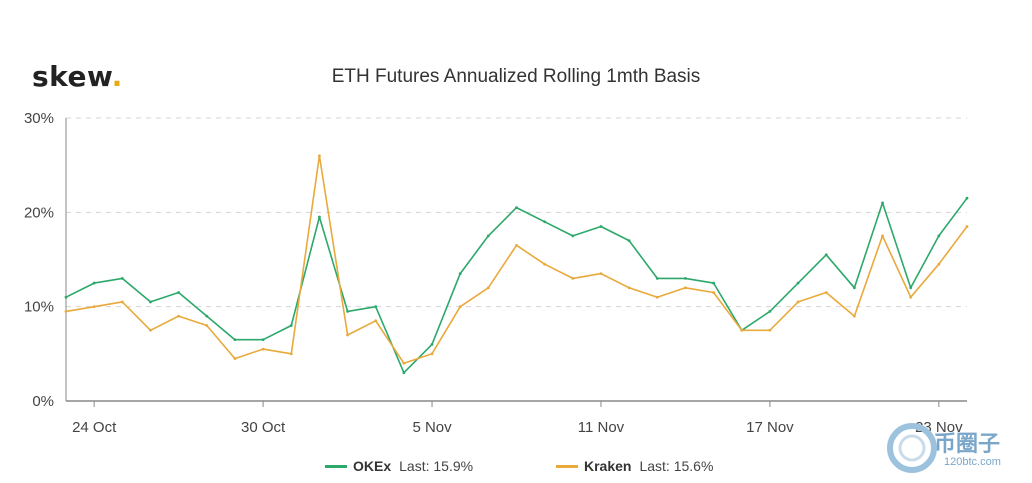  I want to click on legend-item-kraken: Kraken Last: 15.6%, so click(634, 466).